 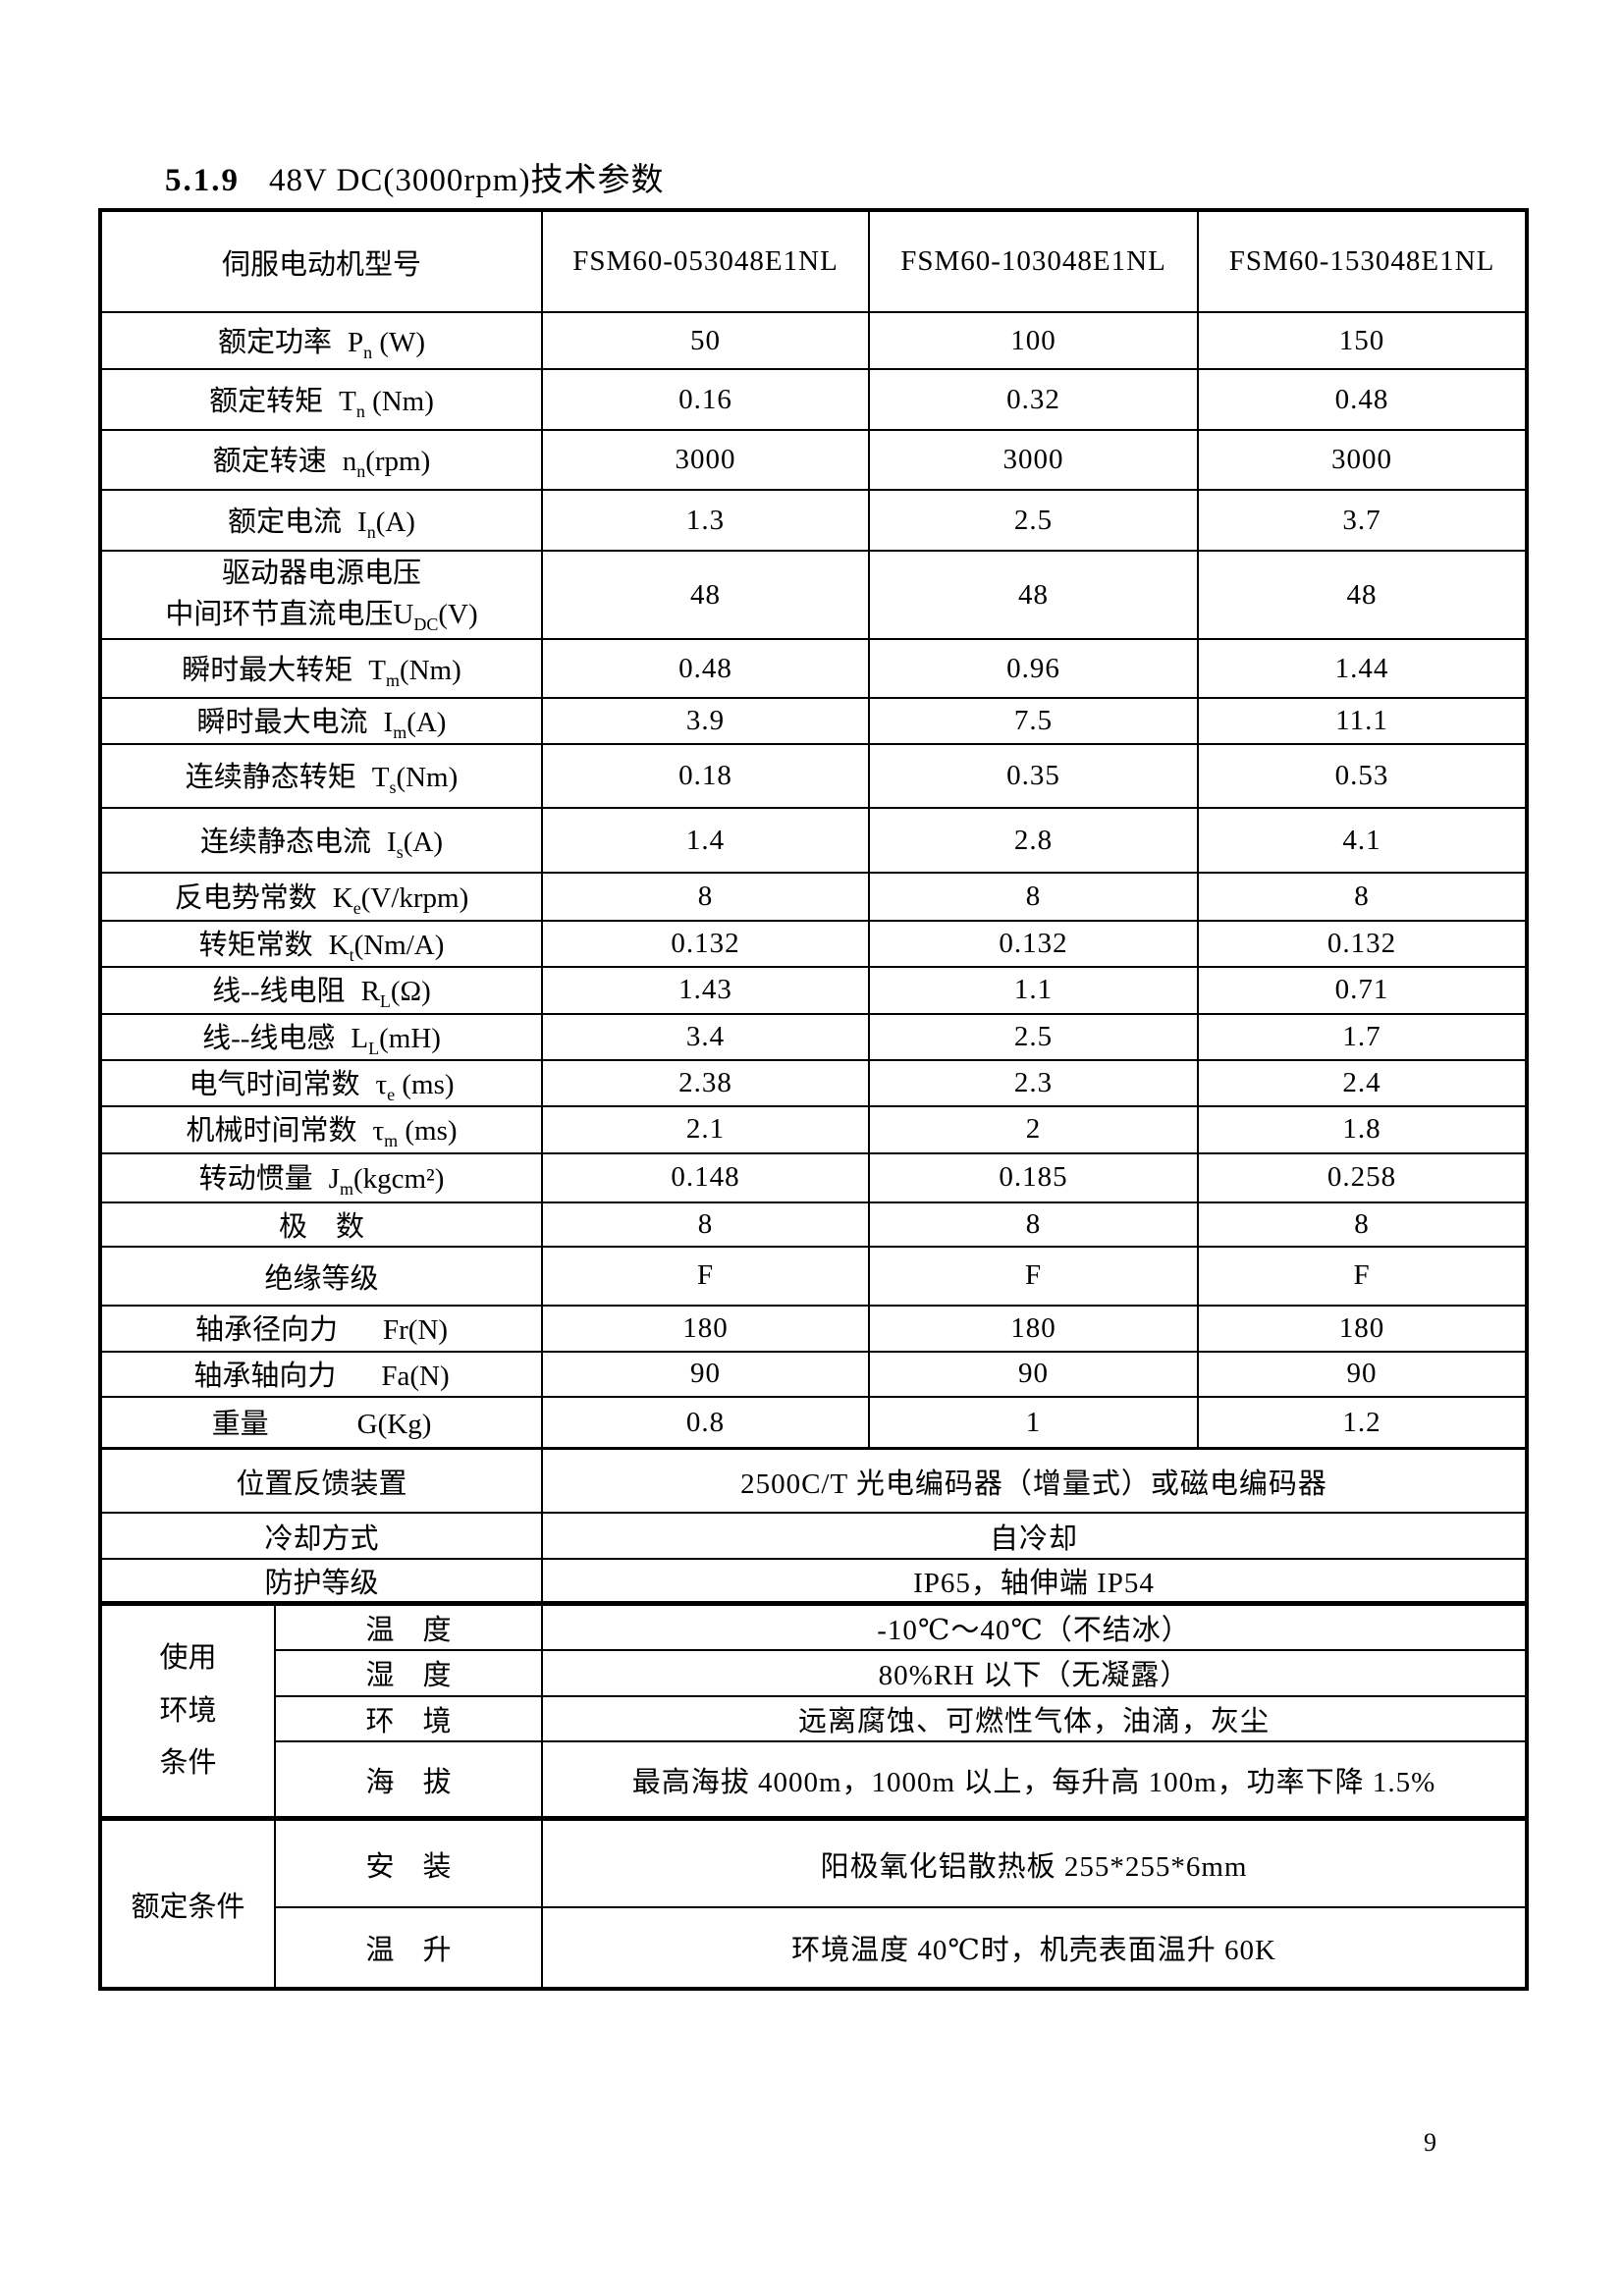 I want to click on row-label-cn: 反电势常数, so click(x=245, y=898).